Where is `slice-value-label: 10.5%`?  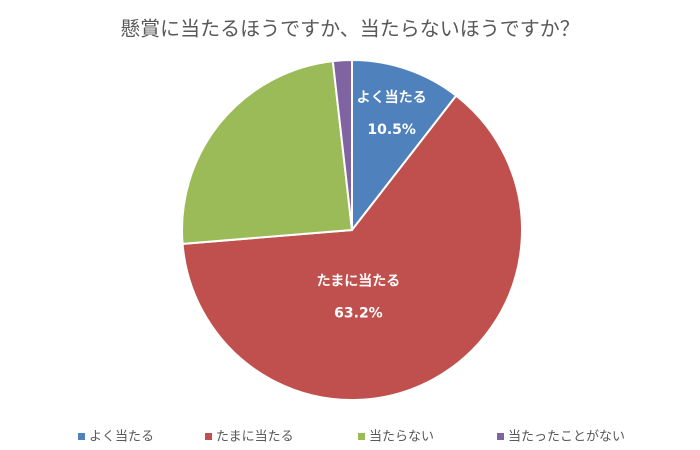 slice-value-label: 10.5% is located at coordinates (391, 130).